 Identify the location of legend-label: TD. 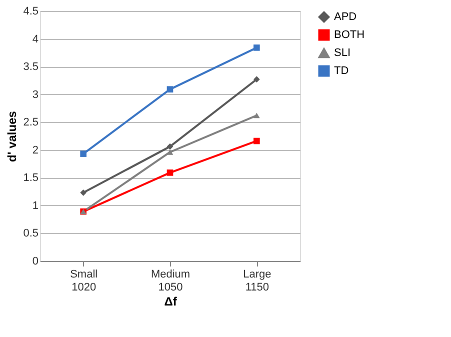
(341, 71).